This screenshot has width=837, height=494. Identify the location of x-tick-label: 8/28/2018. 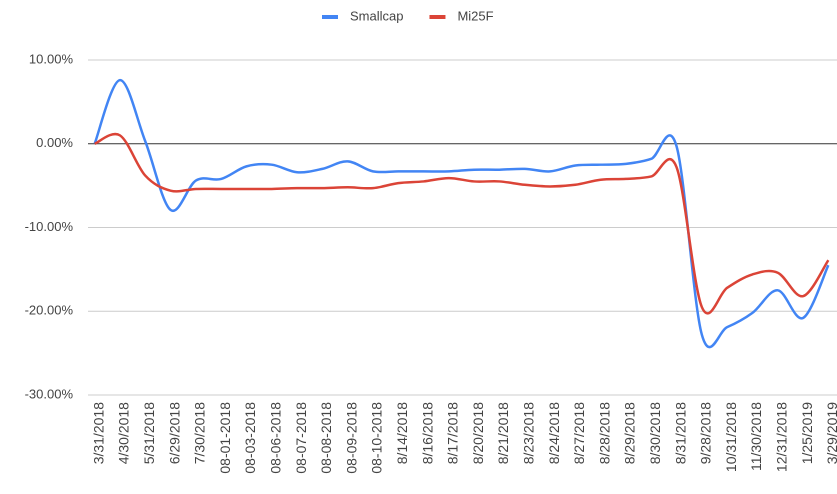
(604, 433).